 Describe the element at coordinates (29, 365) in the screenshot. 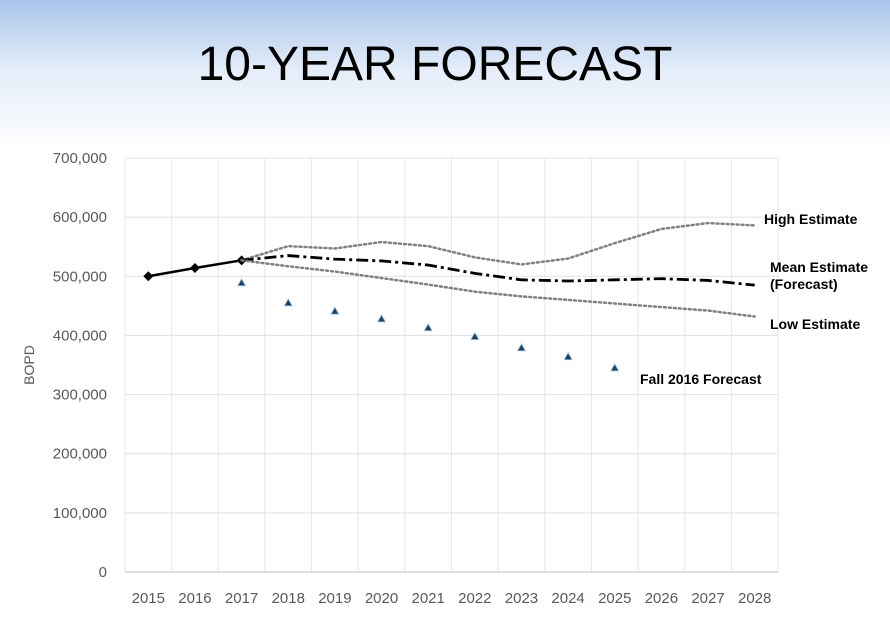

I see `y-axis-label: BOPD` at that location.